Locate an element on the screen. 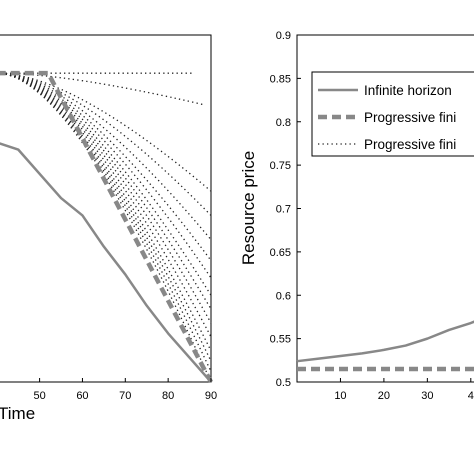  right-y-tick-label: 0.85 is located at coordinates (280, 79).